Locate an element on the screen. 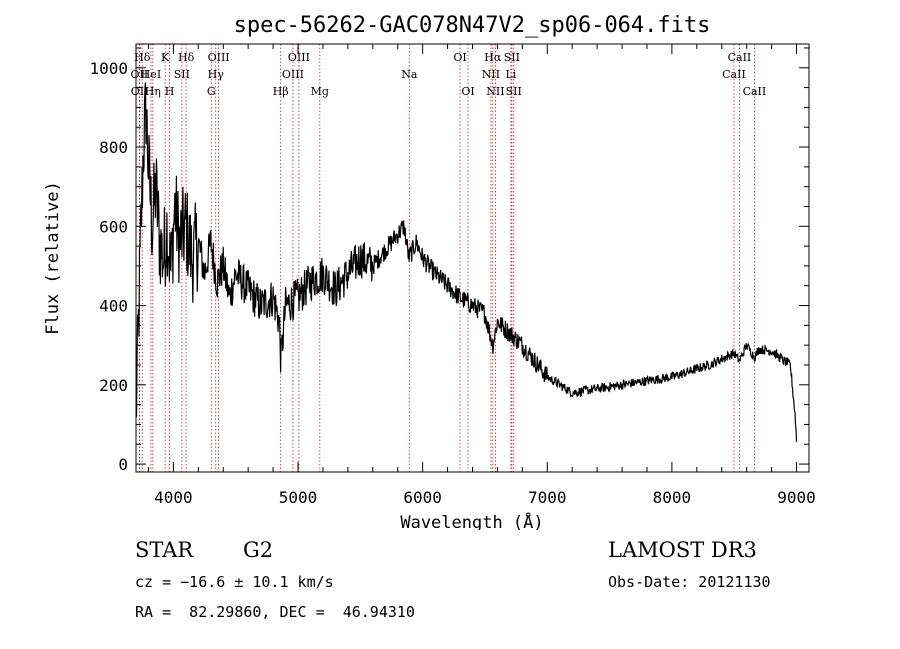 The image size is (900, 649). x-tick-label: 5000 is located at coordinates (298, 497).